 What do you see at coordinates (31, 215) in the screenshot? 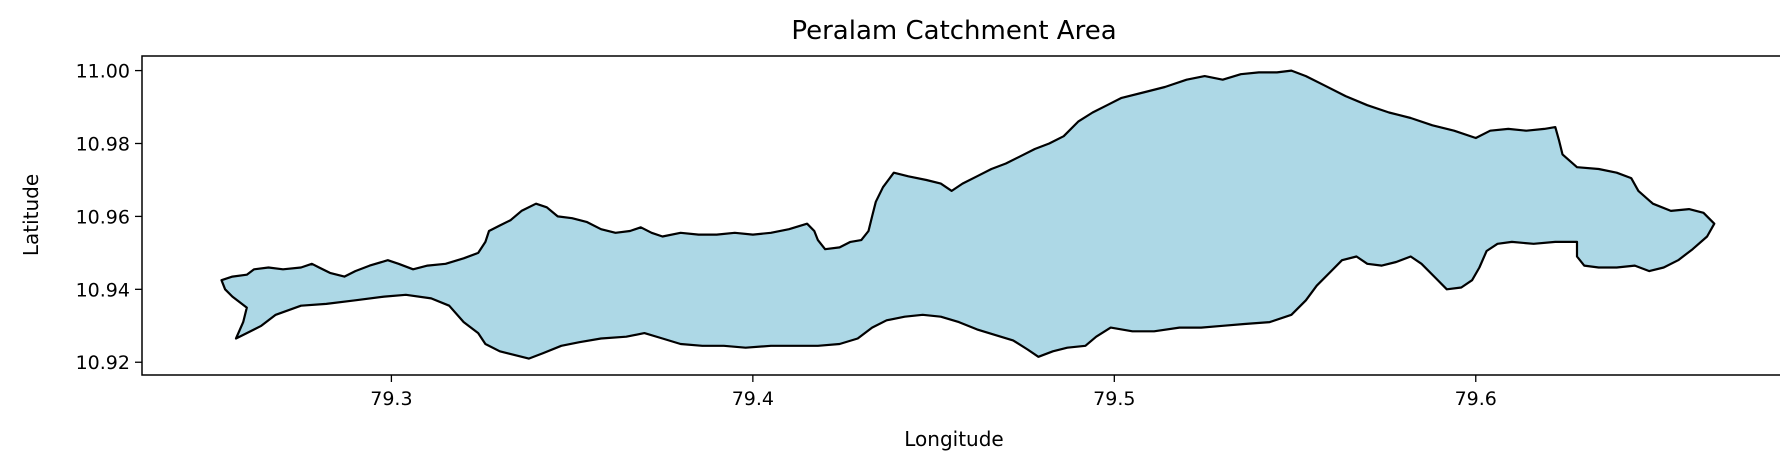
I see `y-axis-label: Latitude` at bounding box center [31, 215].